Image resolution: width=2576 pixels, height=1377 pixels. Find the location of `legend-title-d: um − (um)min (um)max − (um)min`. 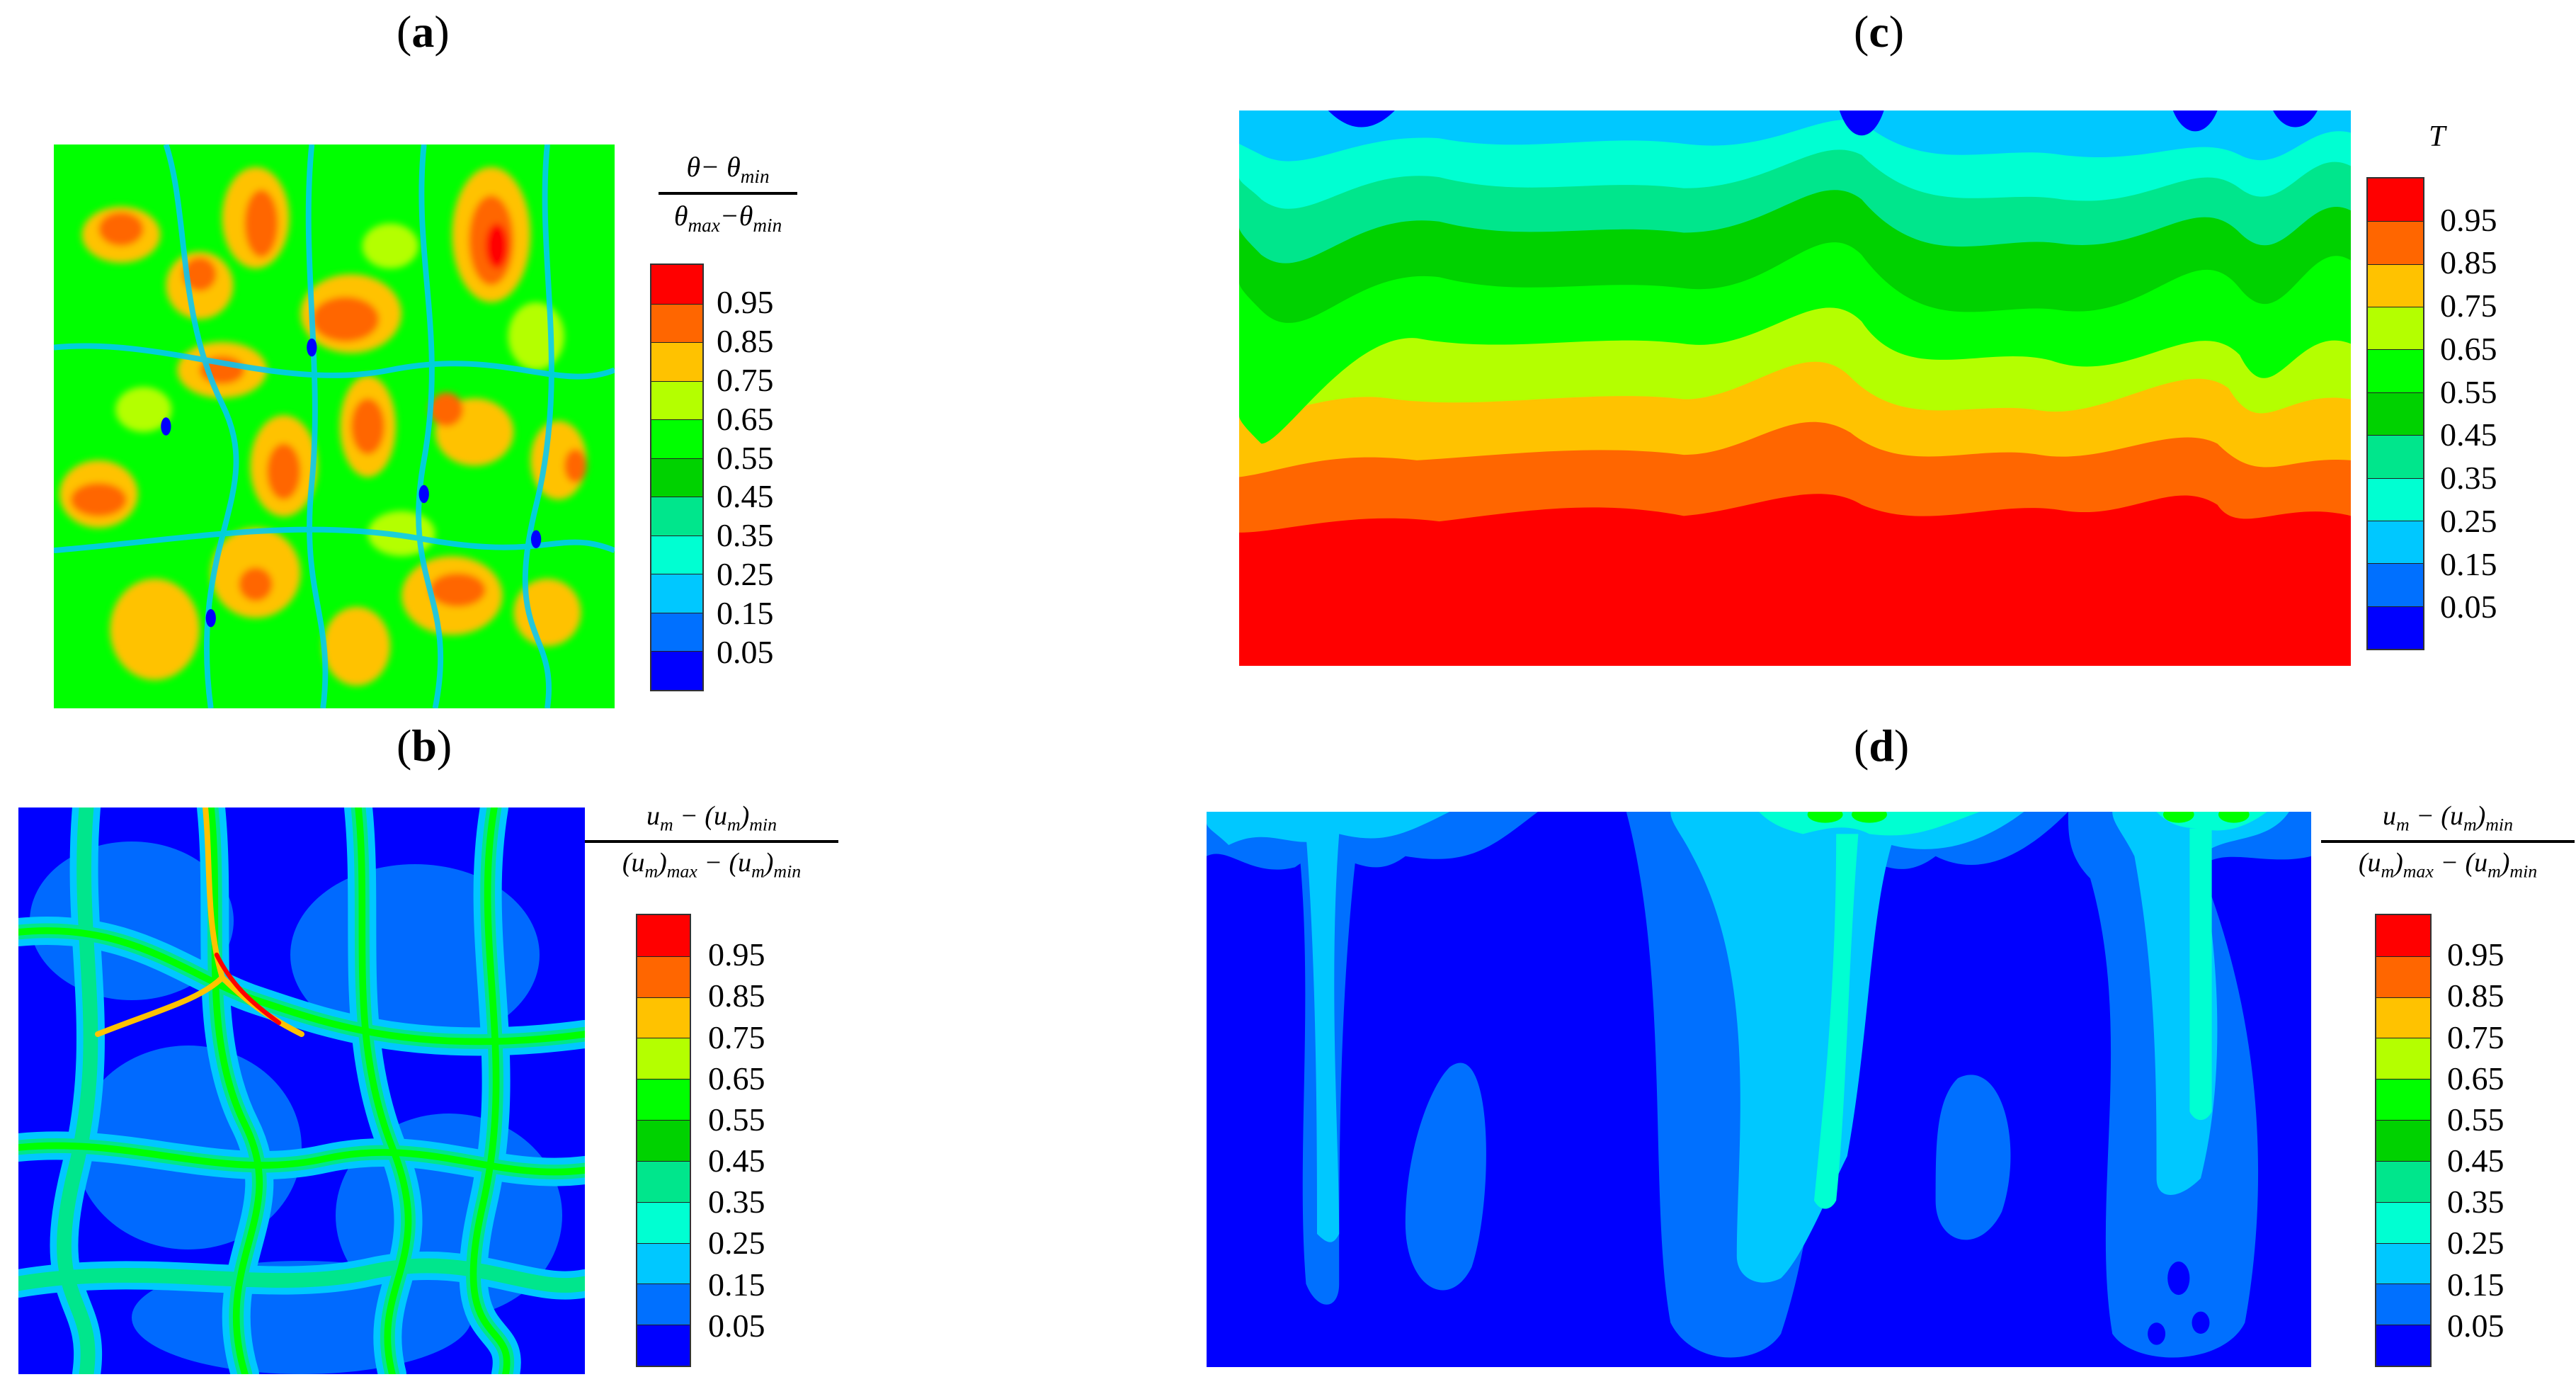

legend-title-d: um − (um)min (um)max − (um)min is located at coordinates (2448, 841).